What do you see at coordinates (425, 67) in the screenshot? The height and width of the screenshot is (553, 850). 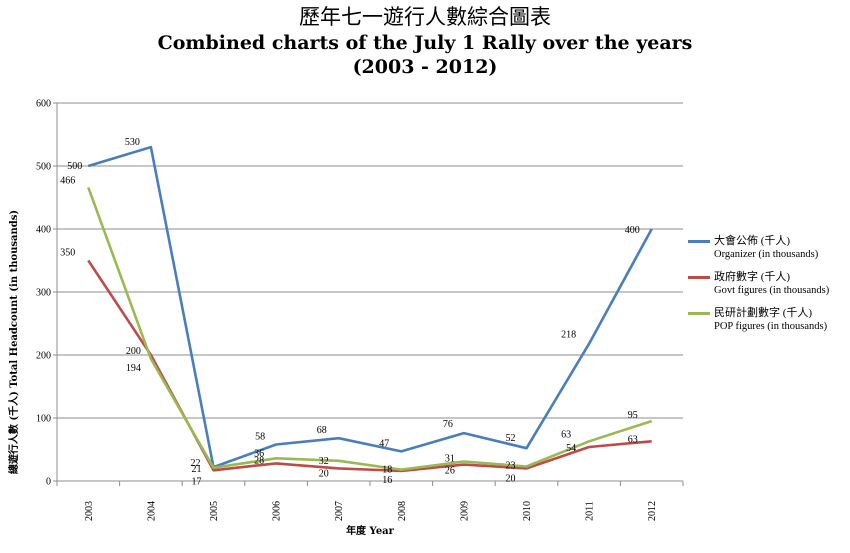 I see `chart-title-year-range: (2003 - 2012)` at bounding box center [425, 67].